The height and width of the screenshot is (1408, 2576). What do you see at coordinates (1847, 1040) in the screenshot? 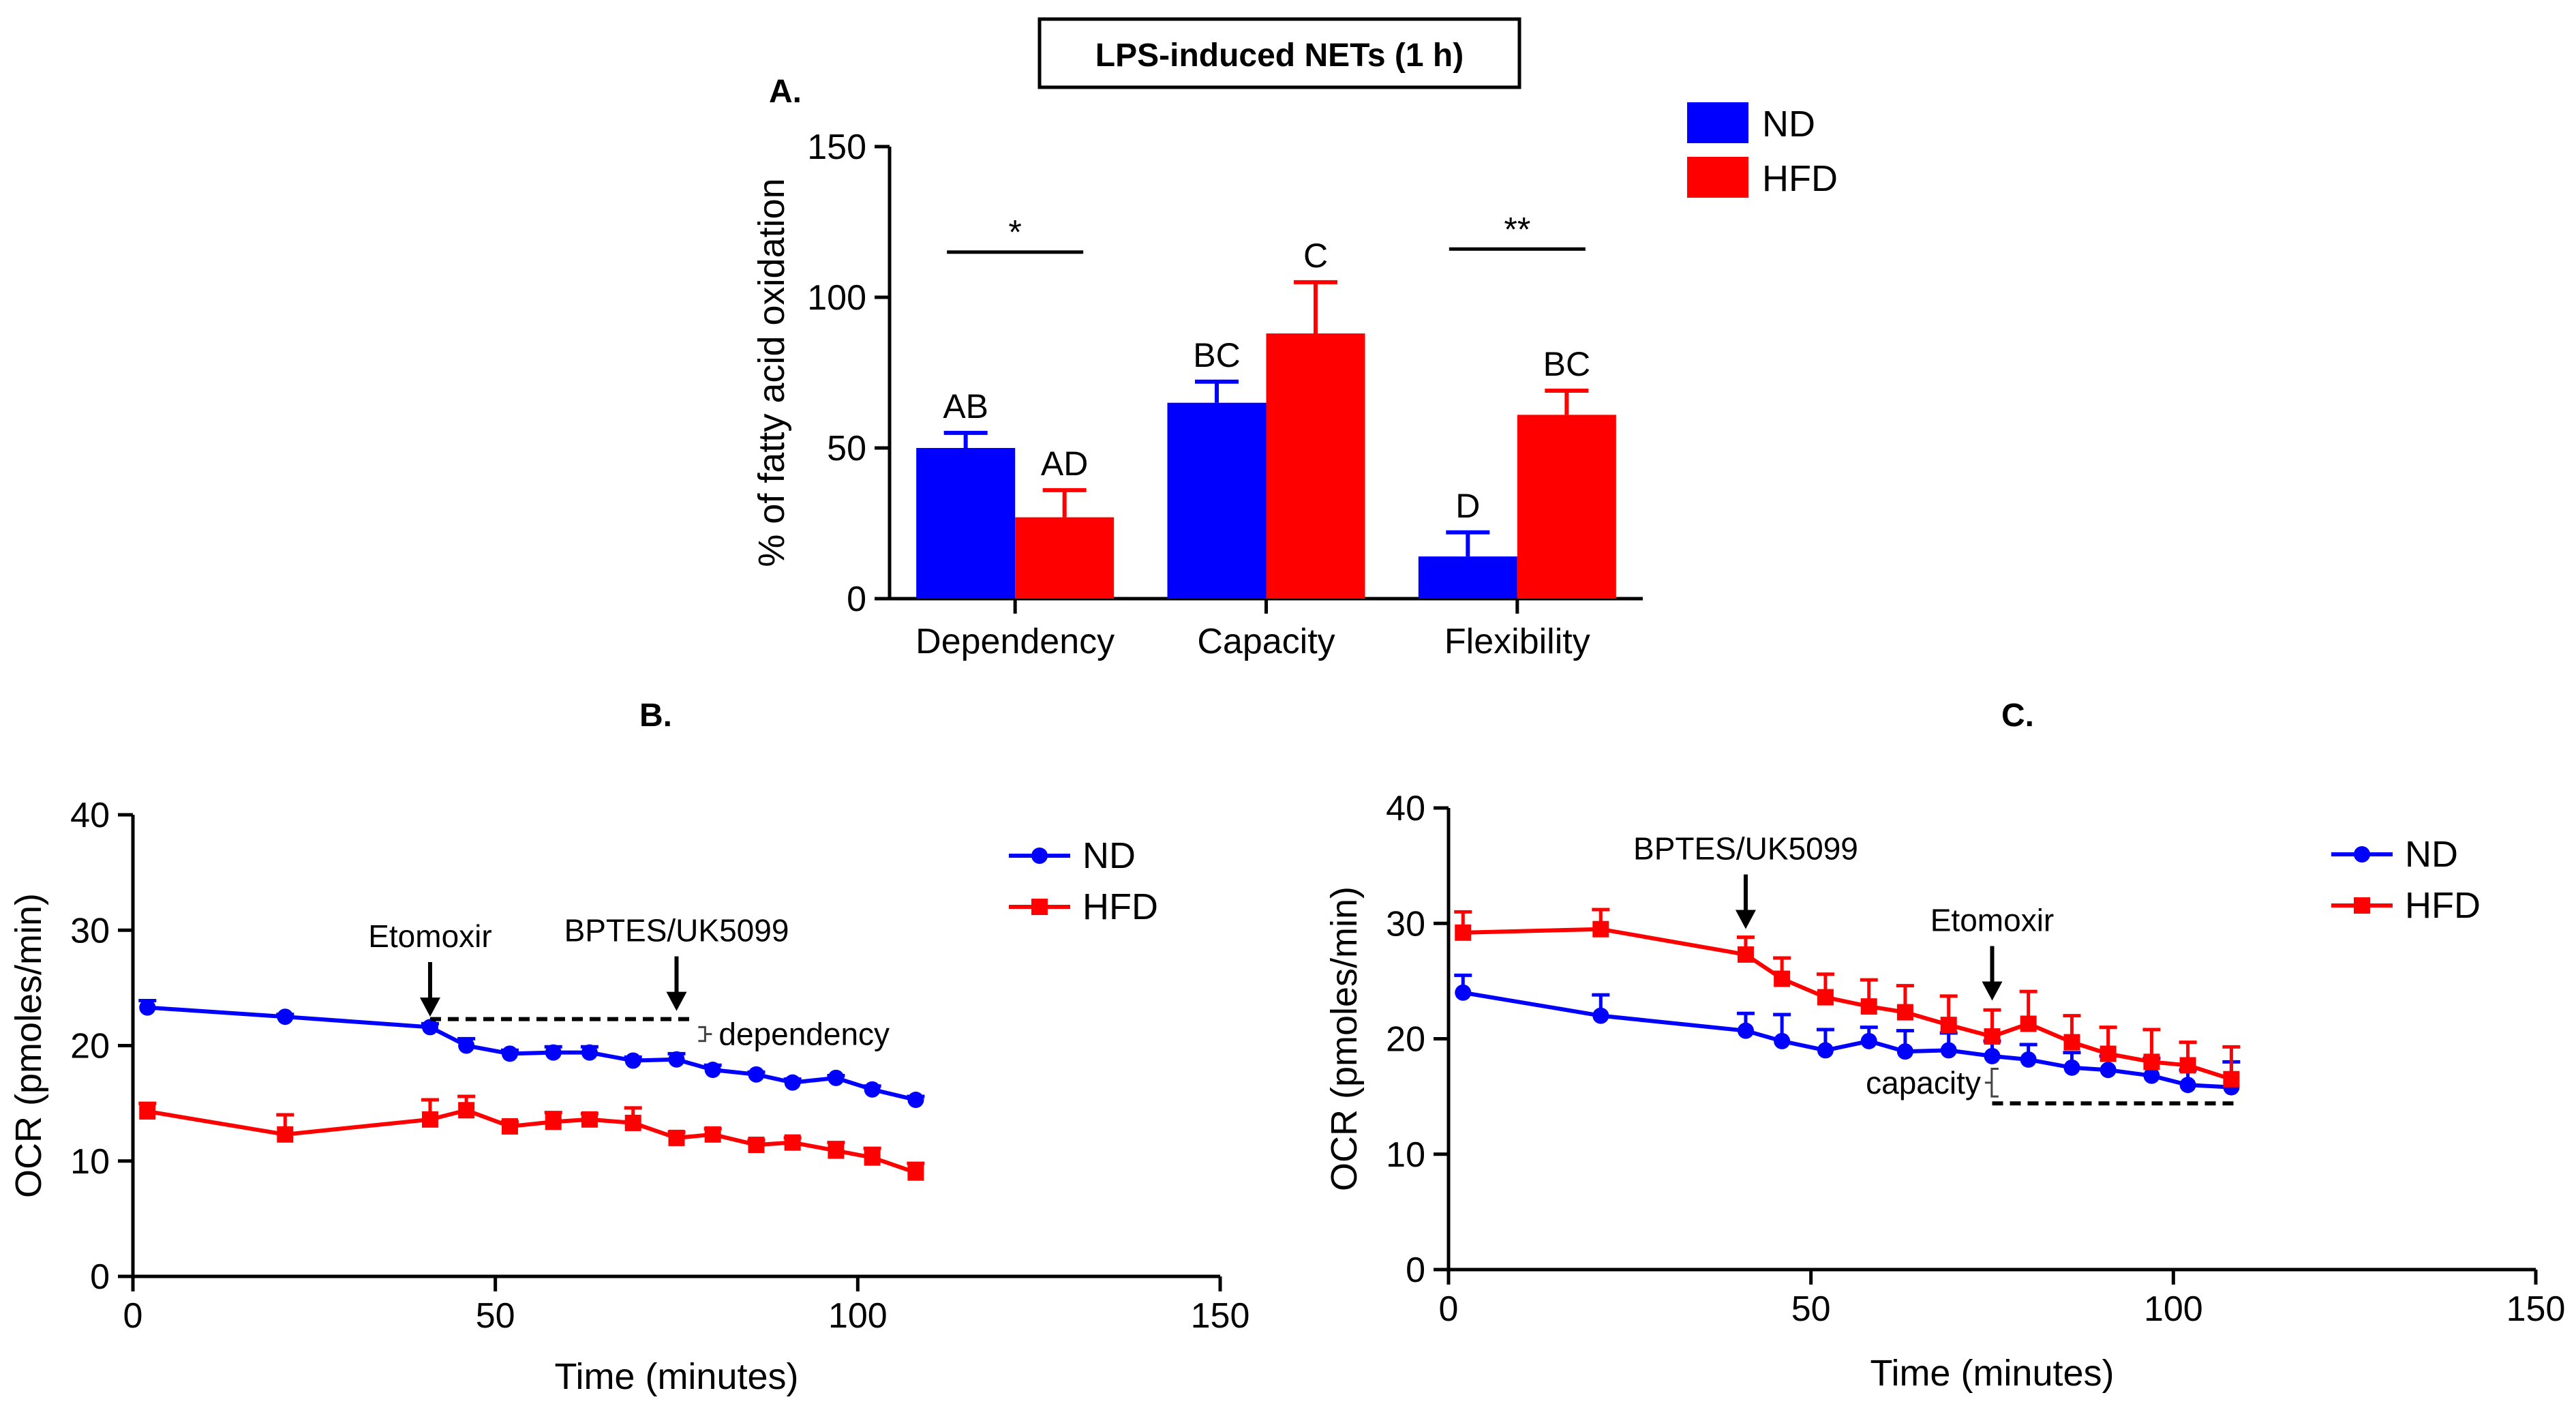
I see `series-line-nd` at bounding box center [1847, 1040].